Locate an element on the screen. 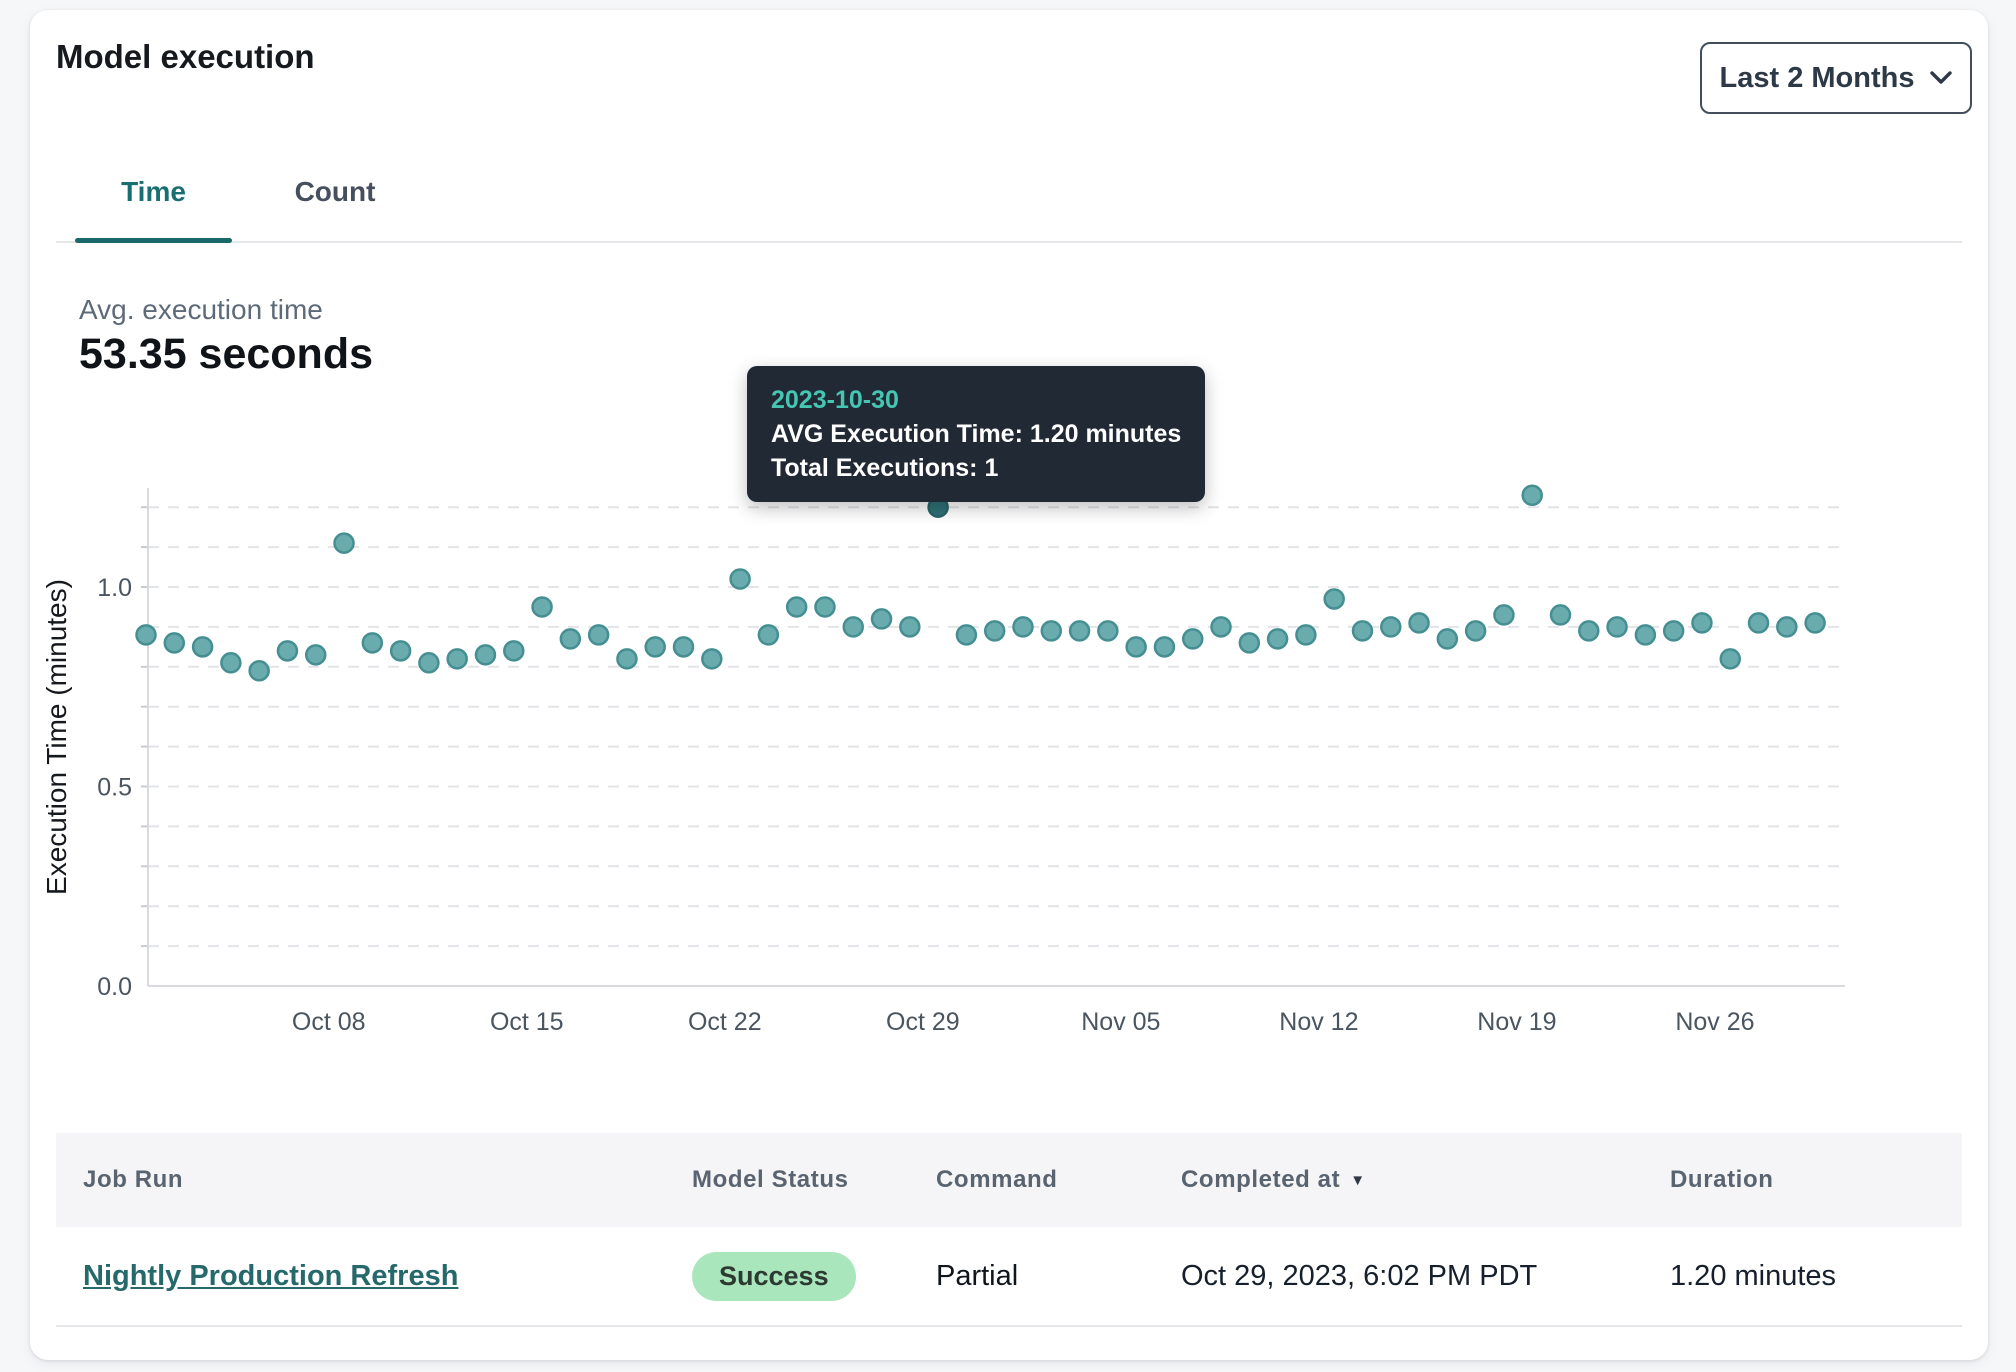 This screenshot has height=1372, width=2016. tooltip-total-executions: Total Executions: 1 is located at coordinates (885, 468).